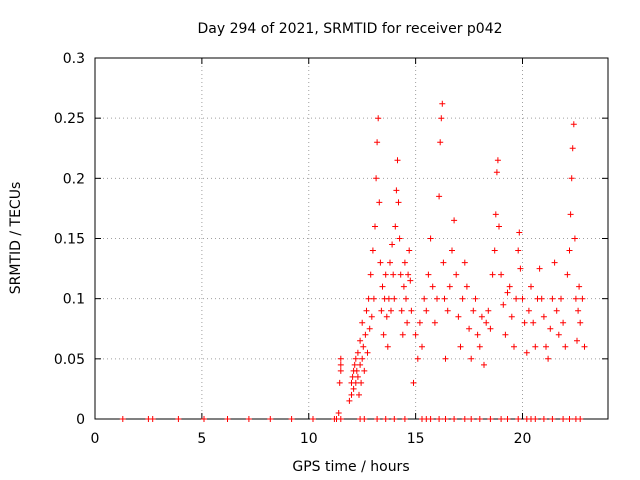 Image resolution: width=640 pixels, height=480 pixels. I want to click on y-axis-label: SRMTID / TECUs, so click(16, 238).